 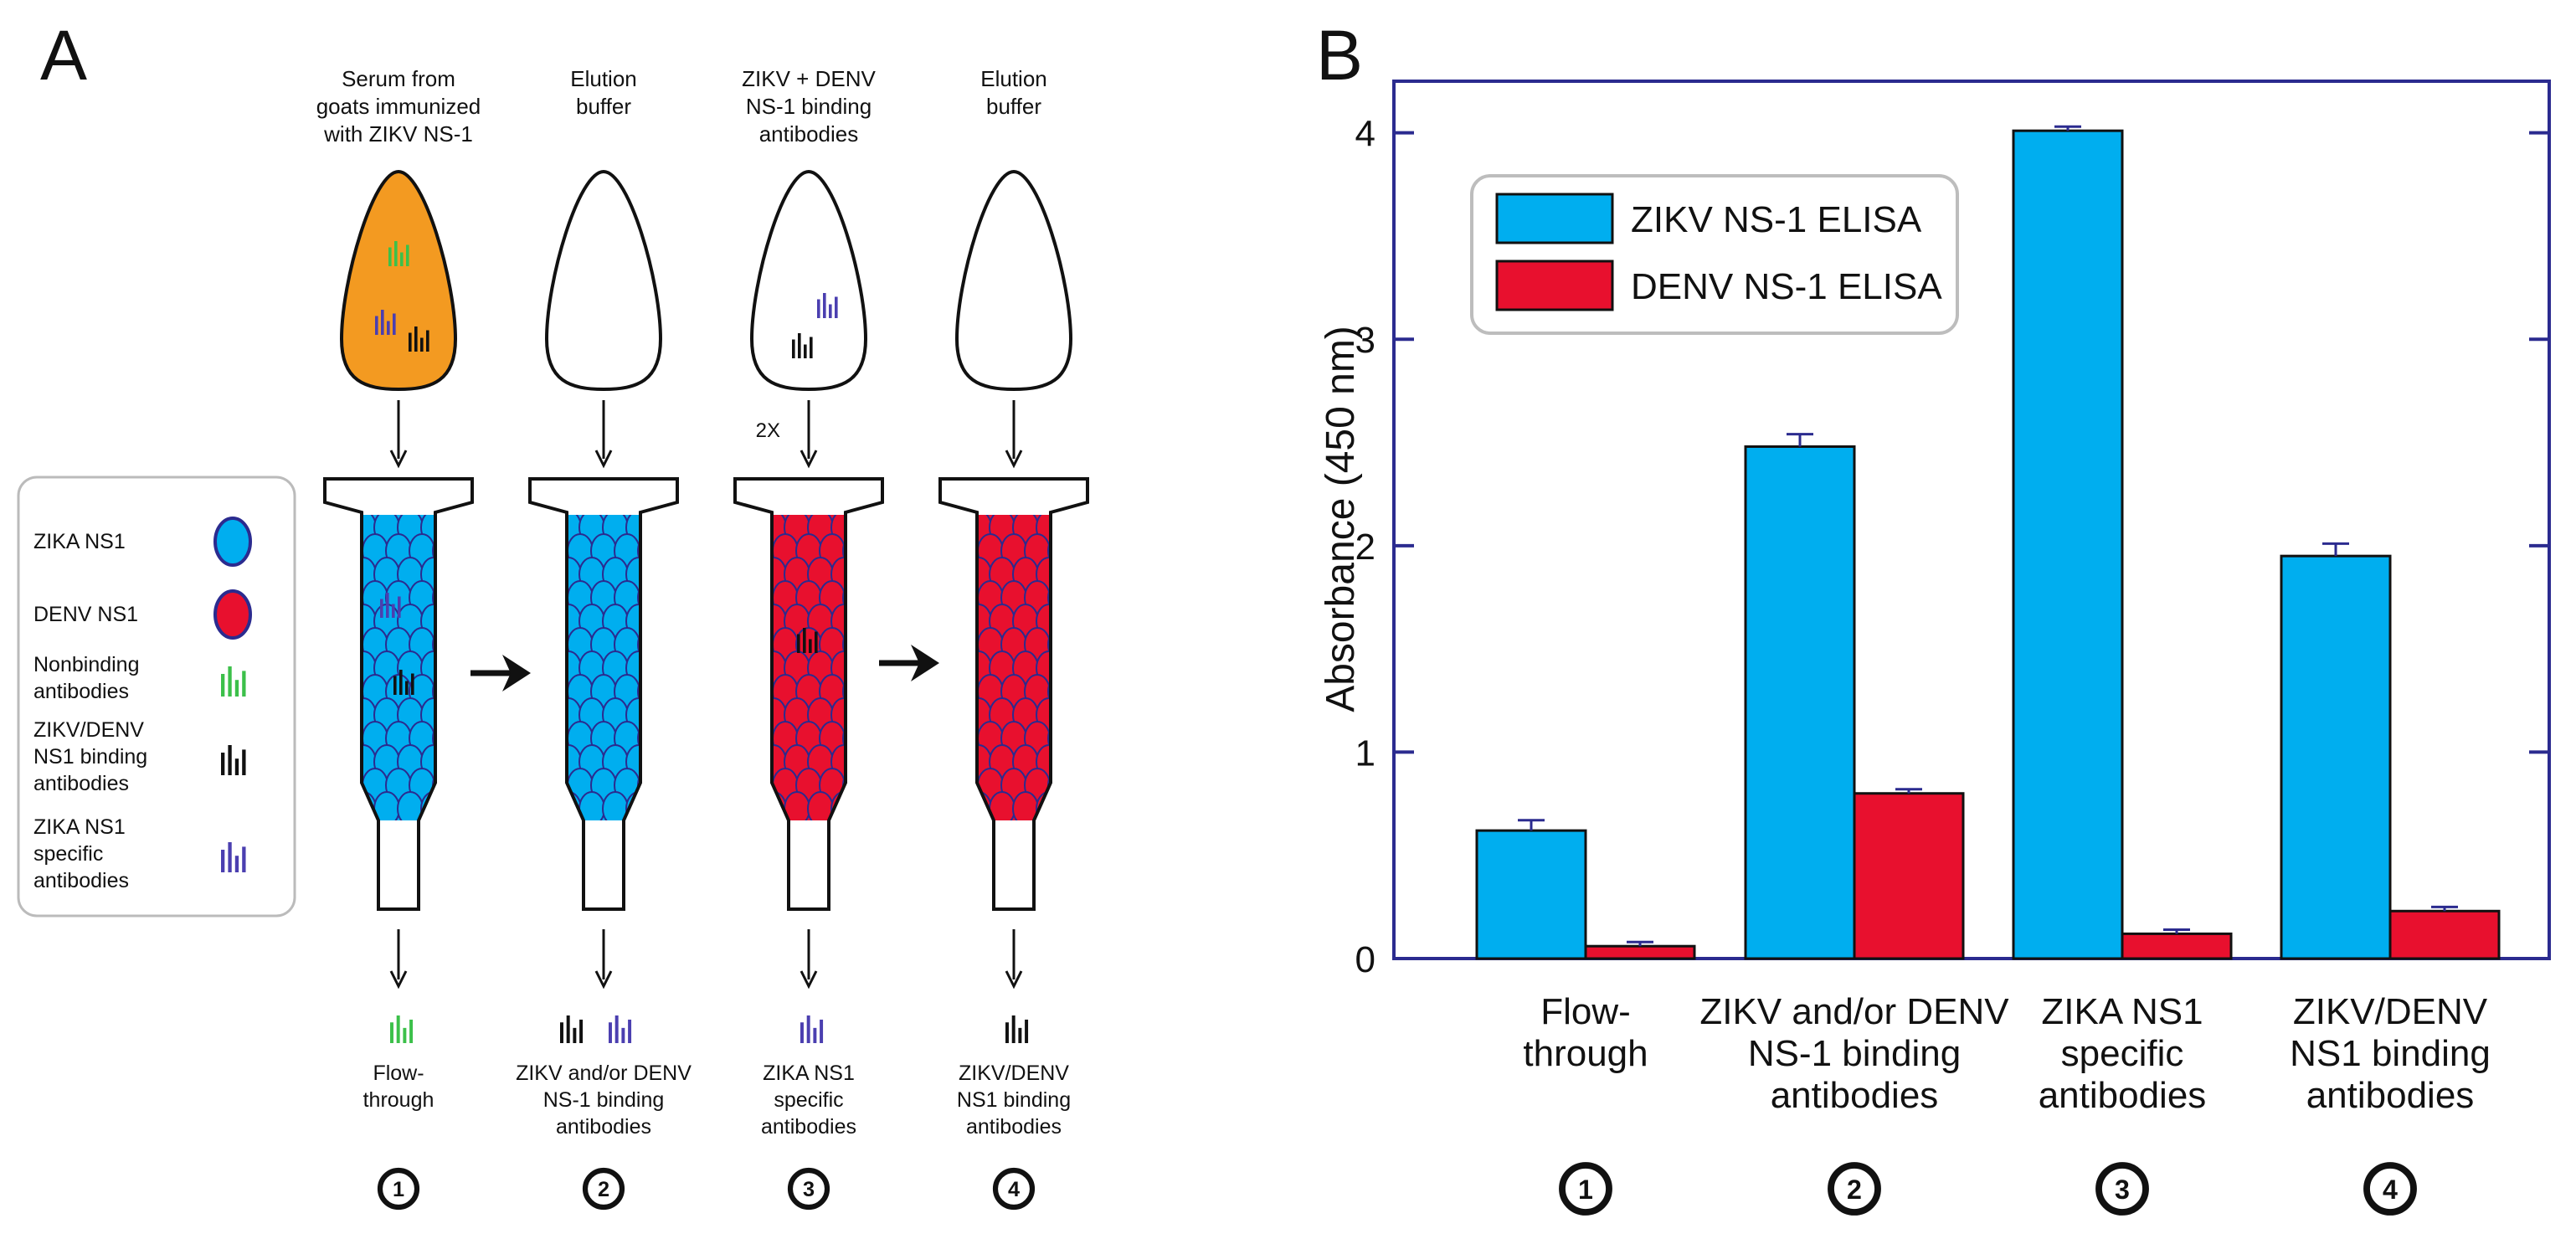 What do you see at coordinates (399, 78) in the screenshot?
I see `step-top-label: Serum from` at bounding box center [399, 78].